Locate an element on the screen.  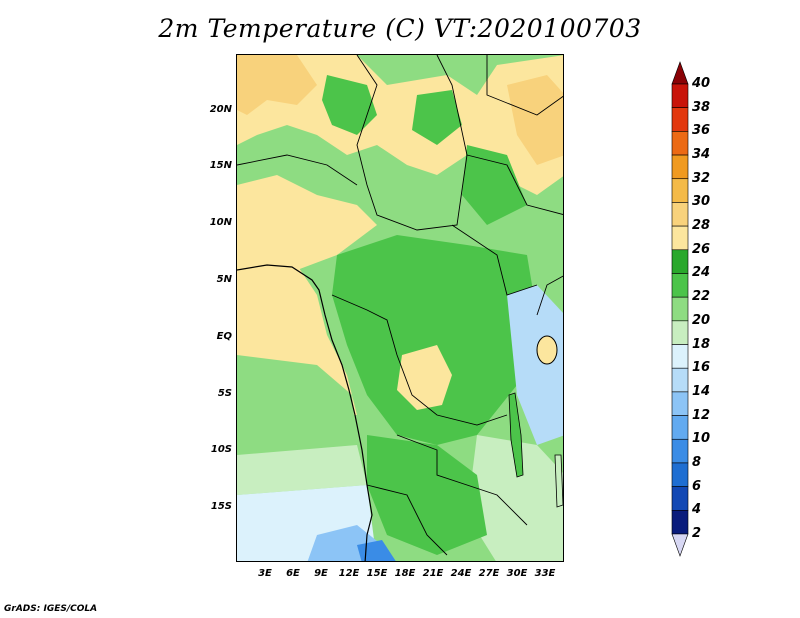
east-highlands-cool is located at coordinates (515, 498).